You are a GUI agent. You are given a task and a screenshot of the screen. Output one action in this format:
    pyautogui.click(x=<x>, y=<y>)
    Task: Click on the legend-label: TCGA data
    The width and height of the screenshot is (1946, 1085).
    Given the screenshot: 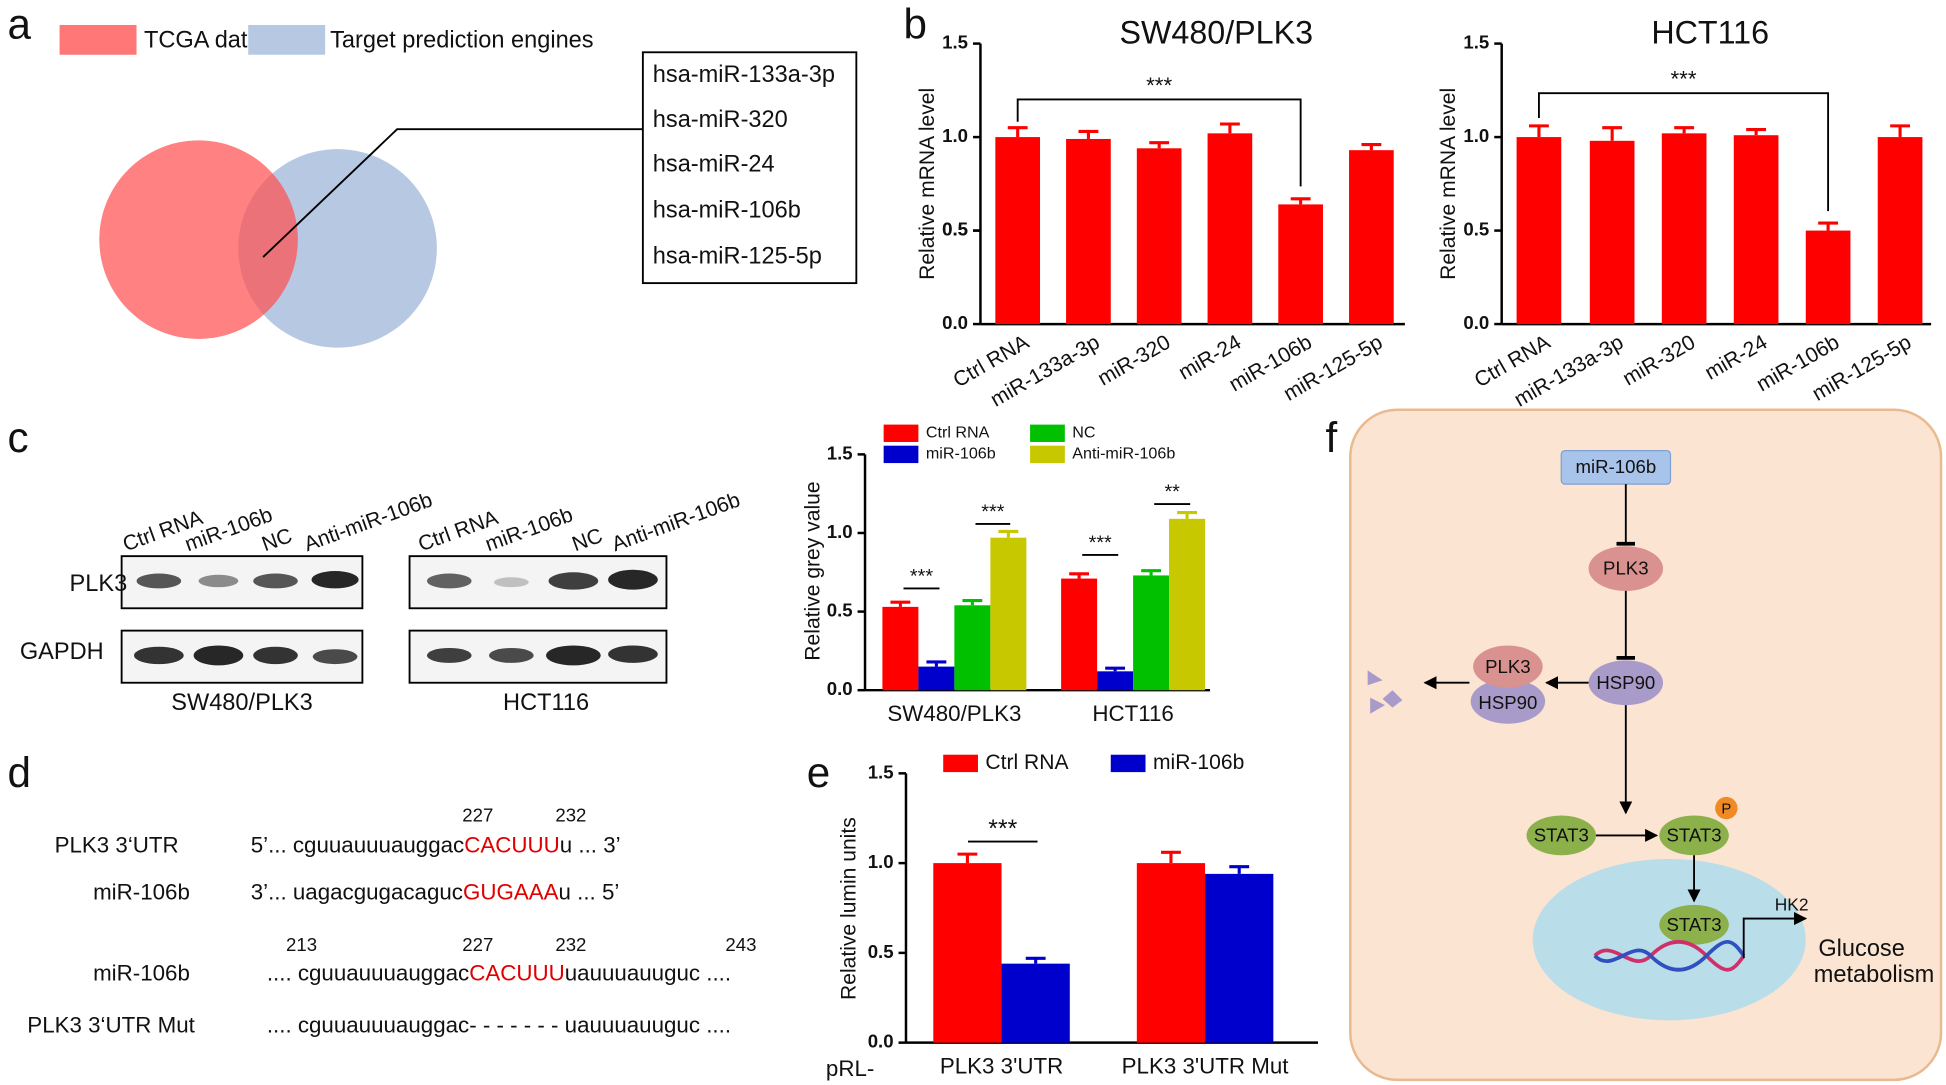 What is the action you would take?
    pyautogui.click(x=203, y=39)
    